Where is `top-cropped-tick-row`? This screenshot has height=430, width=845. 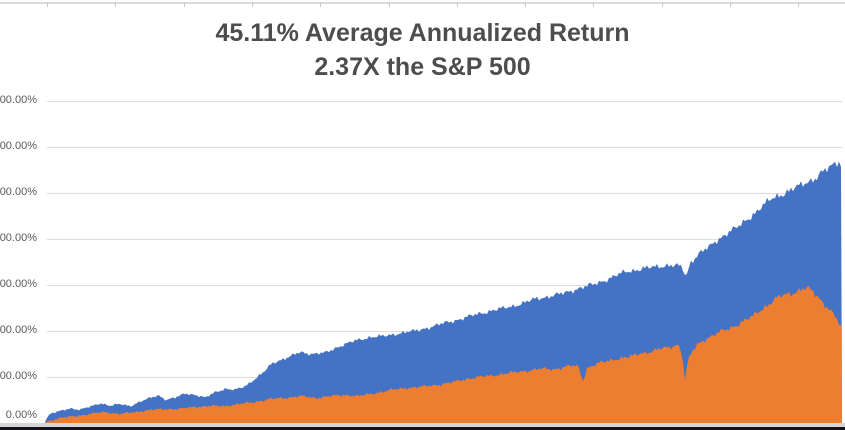 top-cropped-tick-row is located at coordinates (422, 5).